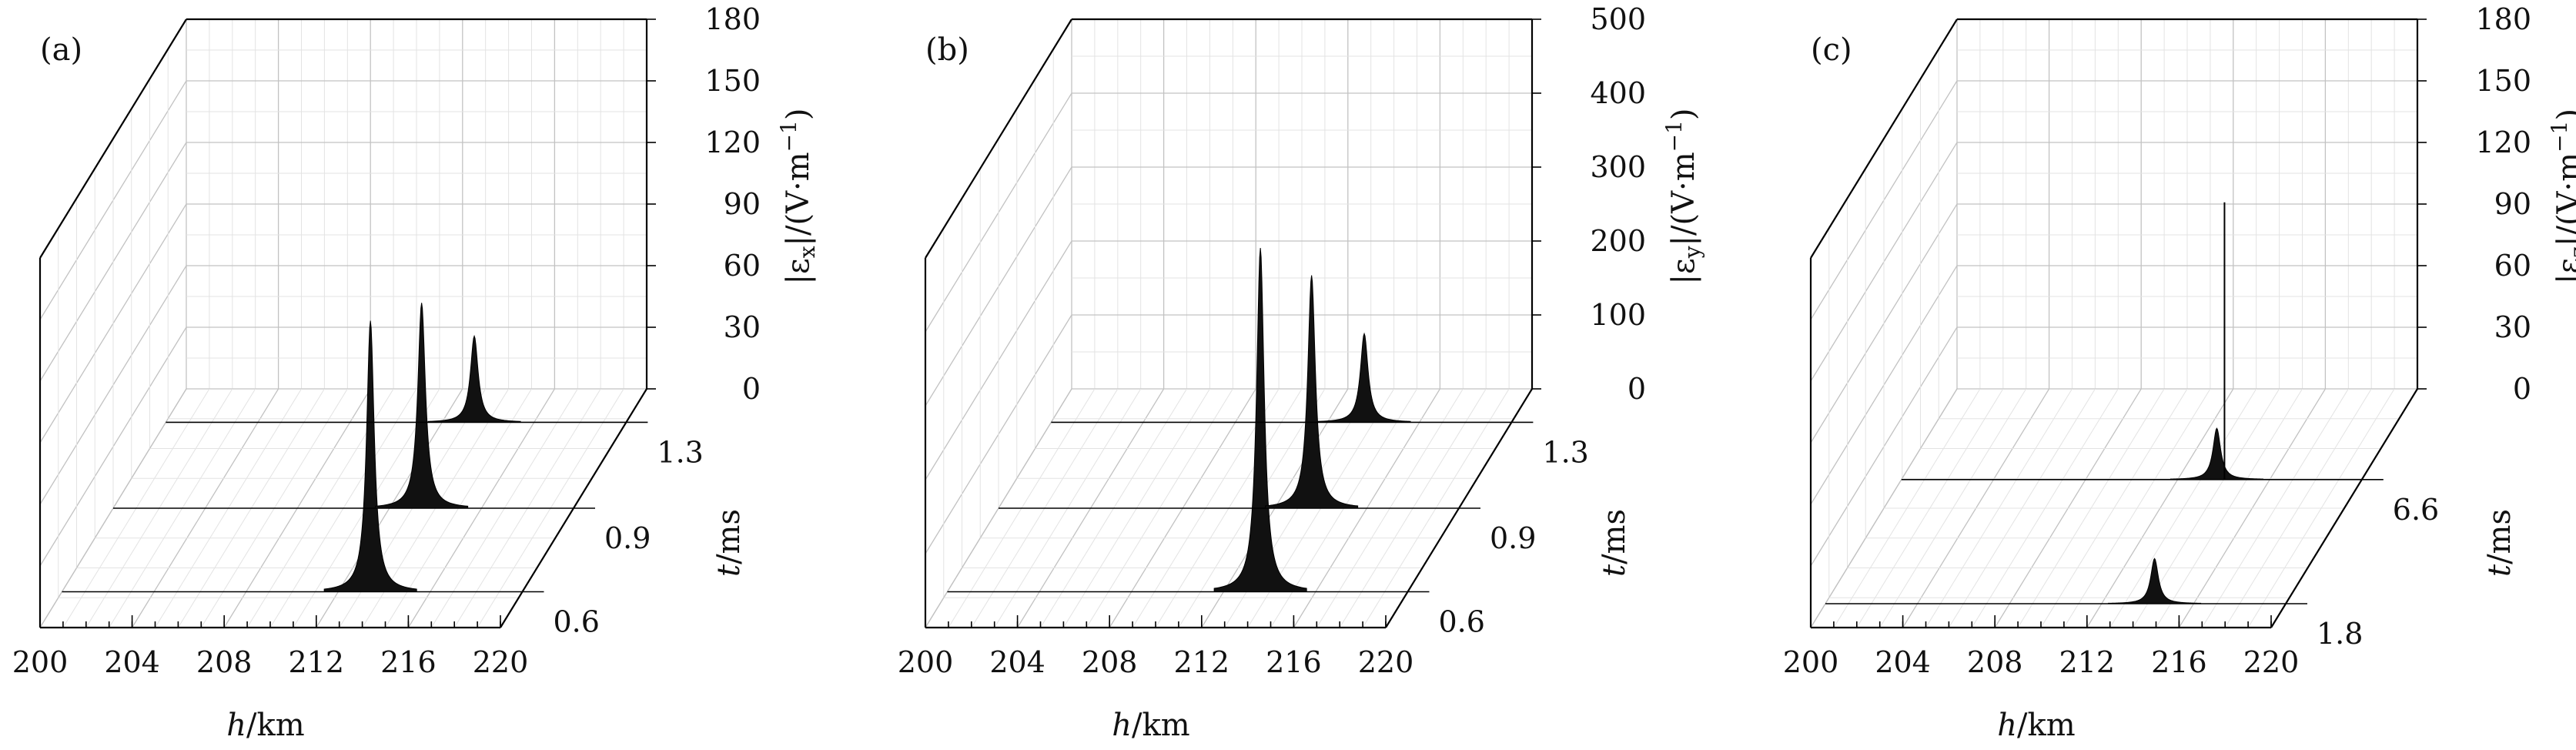 The width and height of the screenshot is (2576, 750). What do you see at coordinates (1618, 19) in the screenshot?
I see `z-tick-label: 500` at bounding box center [1618, 19].